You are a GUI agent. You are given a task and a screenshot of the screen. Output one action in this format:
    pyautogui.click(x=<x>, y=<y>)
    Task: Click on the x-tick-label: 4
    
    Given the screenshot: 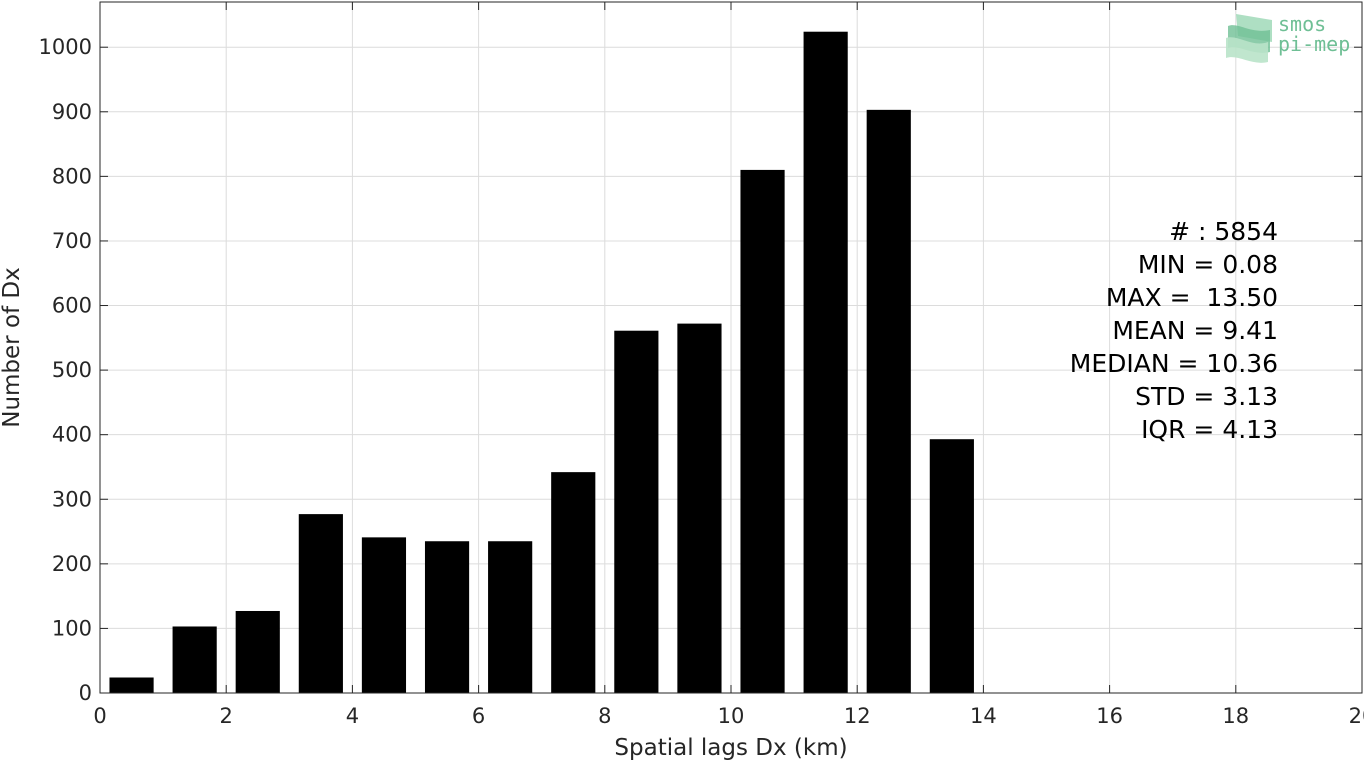 What is the action you would take?
    pyautogui.click(x=352, y=716)
    